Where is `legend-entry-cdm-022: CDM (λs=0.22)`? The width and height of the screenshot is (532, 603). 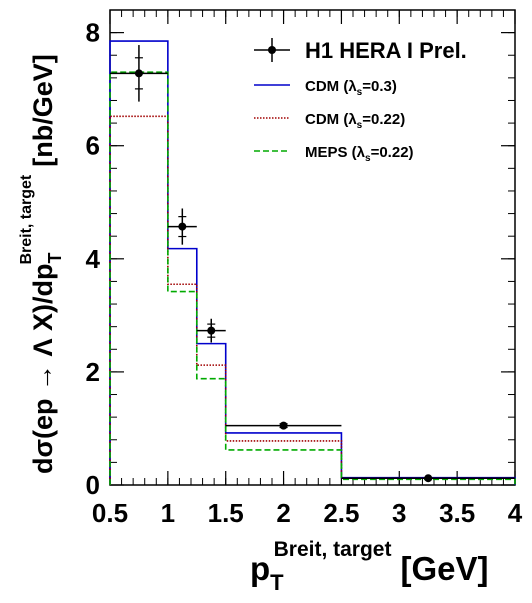 legend-entry-cdm-022: CDM (λs=0.22) is located at coordinates (329, 121).